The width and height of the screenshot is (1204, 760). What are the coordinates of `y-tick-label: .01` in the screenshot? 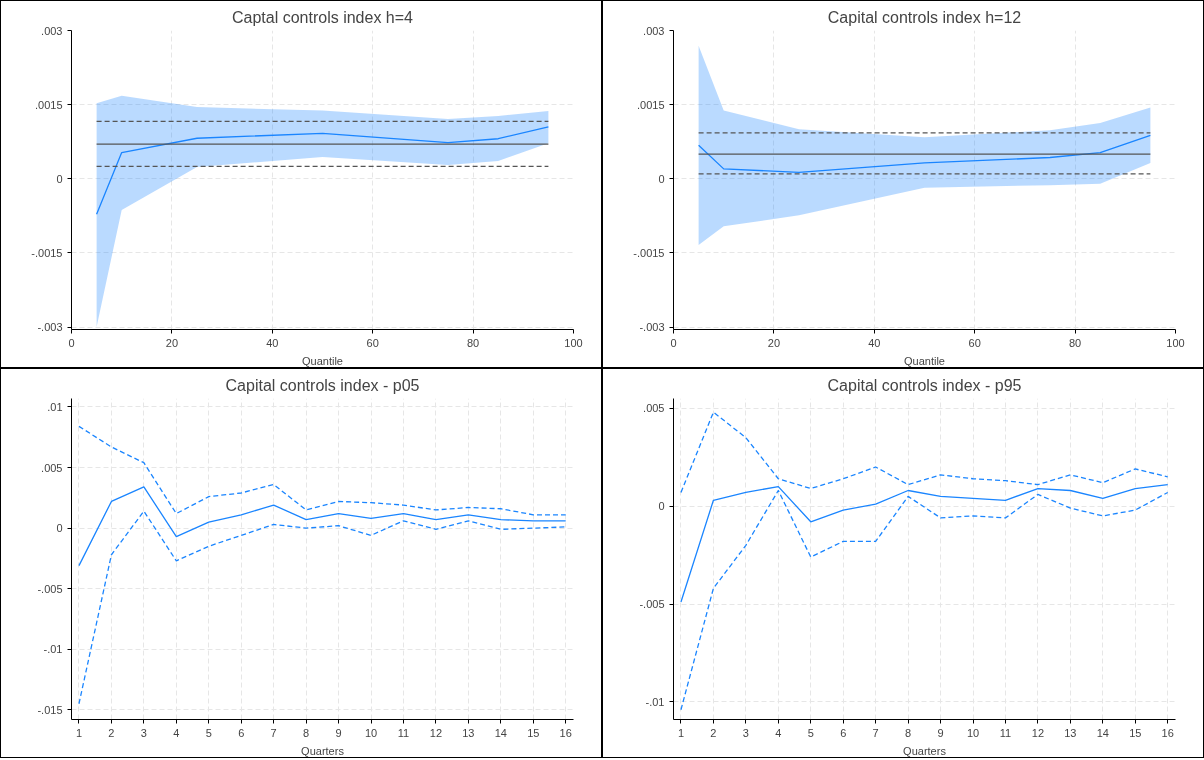 It's located at (55, 406).